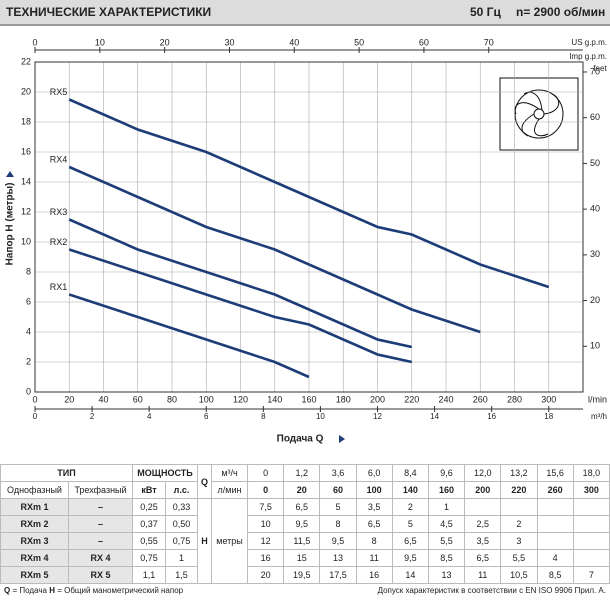  Describe the element at coordinates (181, 507) in the screenshot. I see `table-cell: 0,33` at that location.